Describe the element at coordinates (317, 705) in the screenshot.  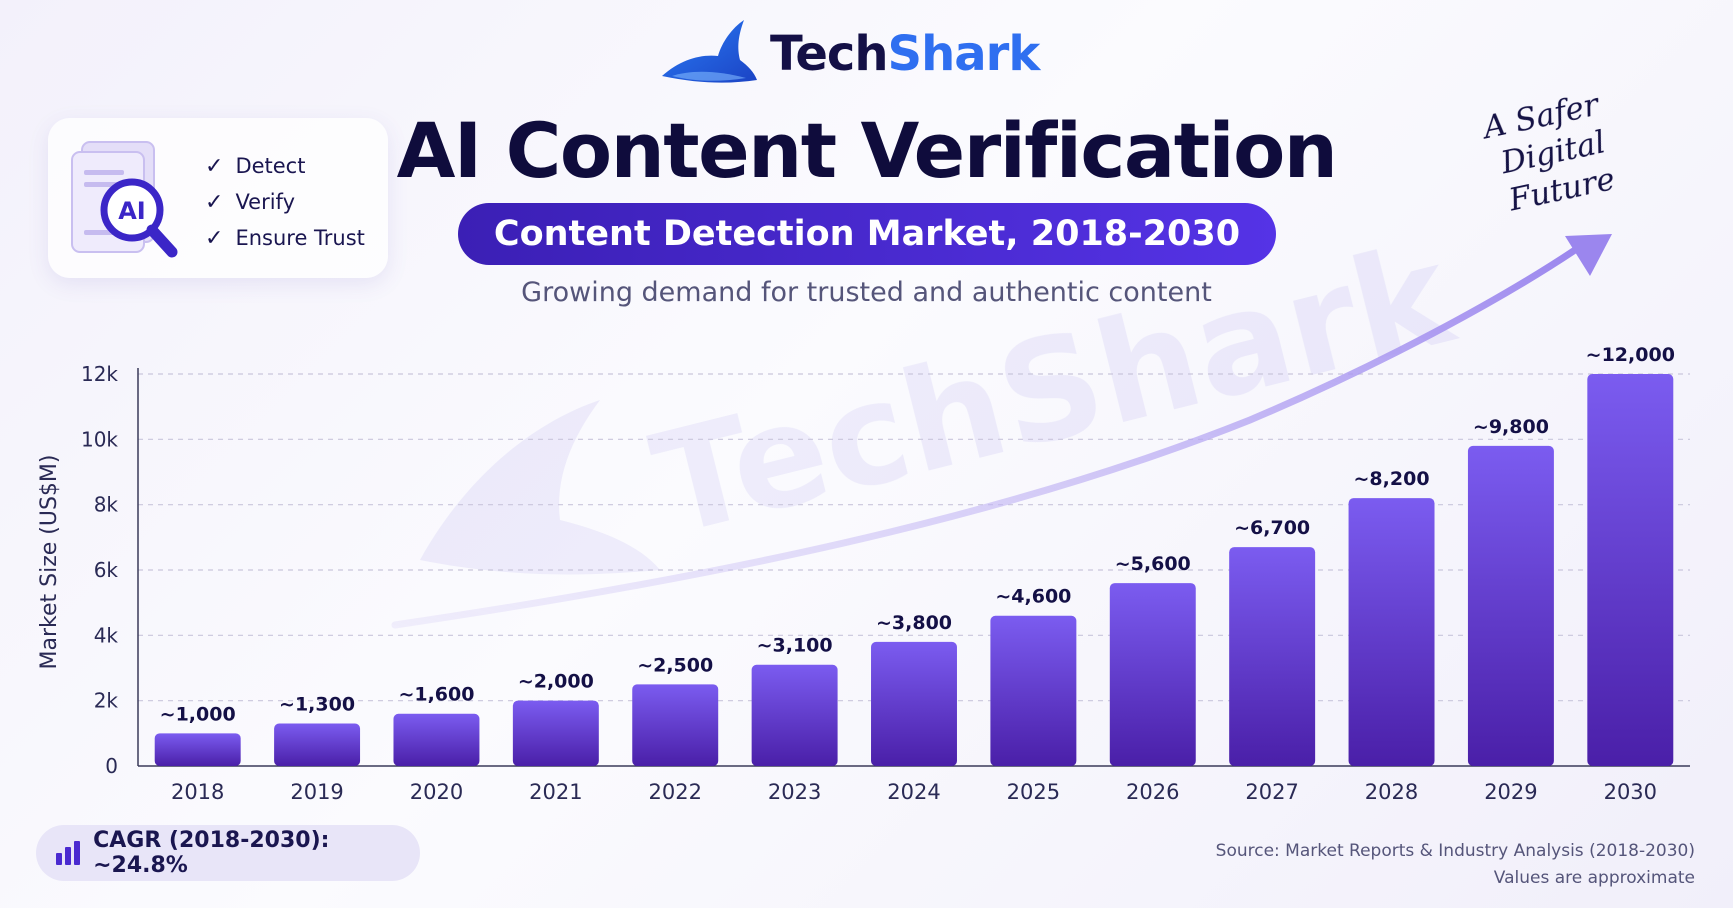
I see `data-label: ~1,300` at that location.